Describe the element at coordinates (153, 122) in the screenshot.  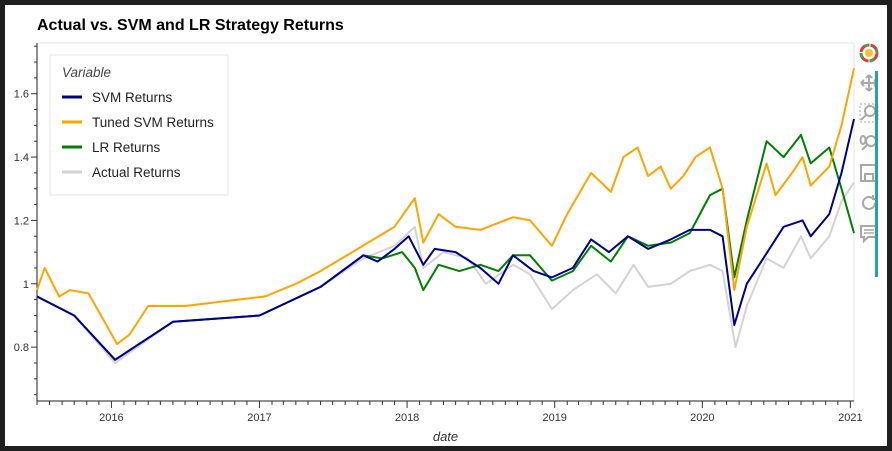
I see `legend-entry: Tuned SVM Returns` at that location.